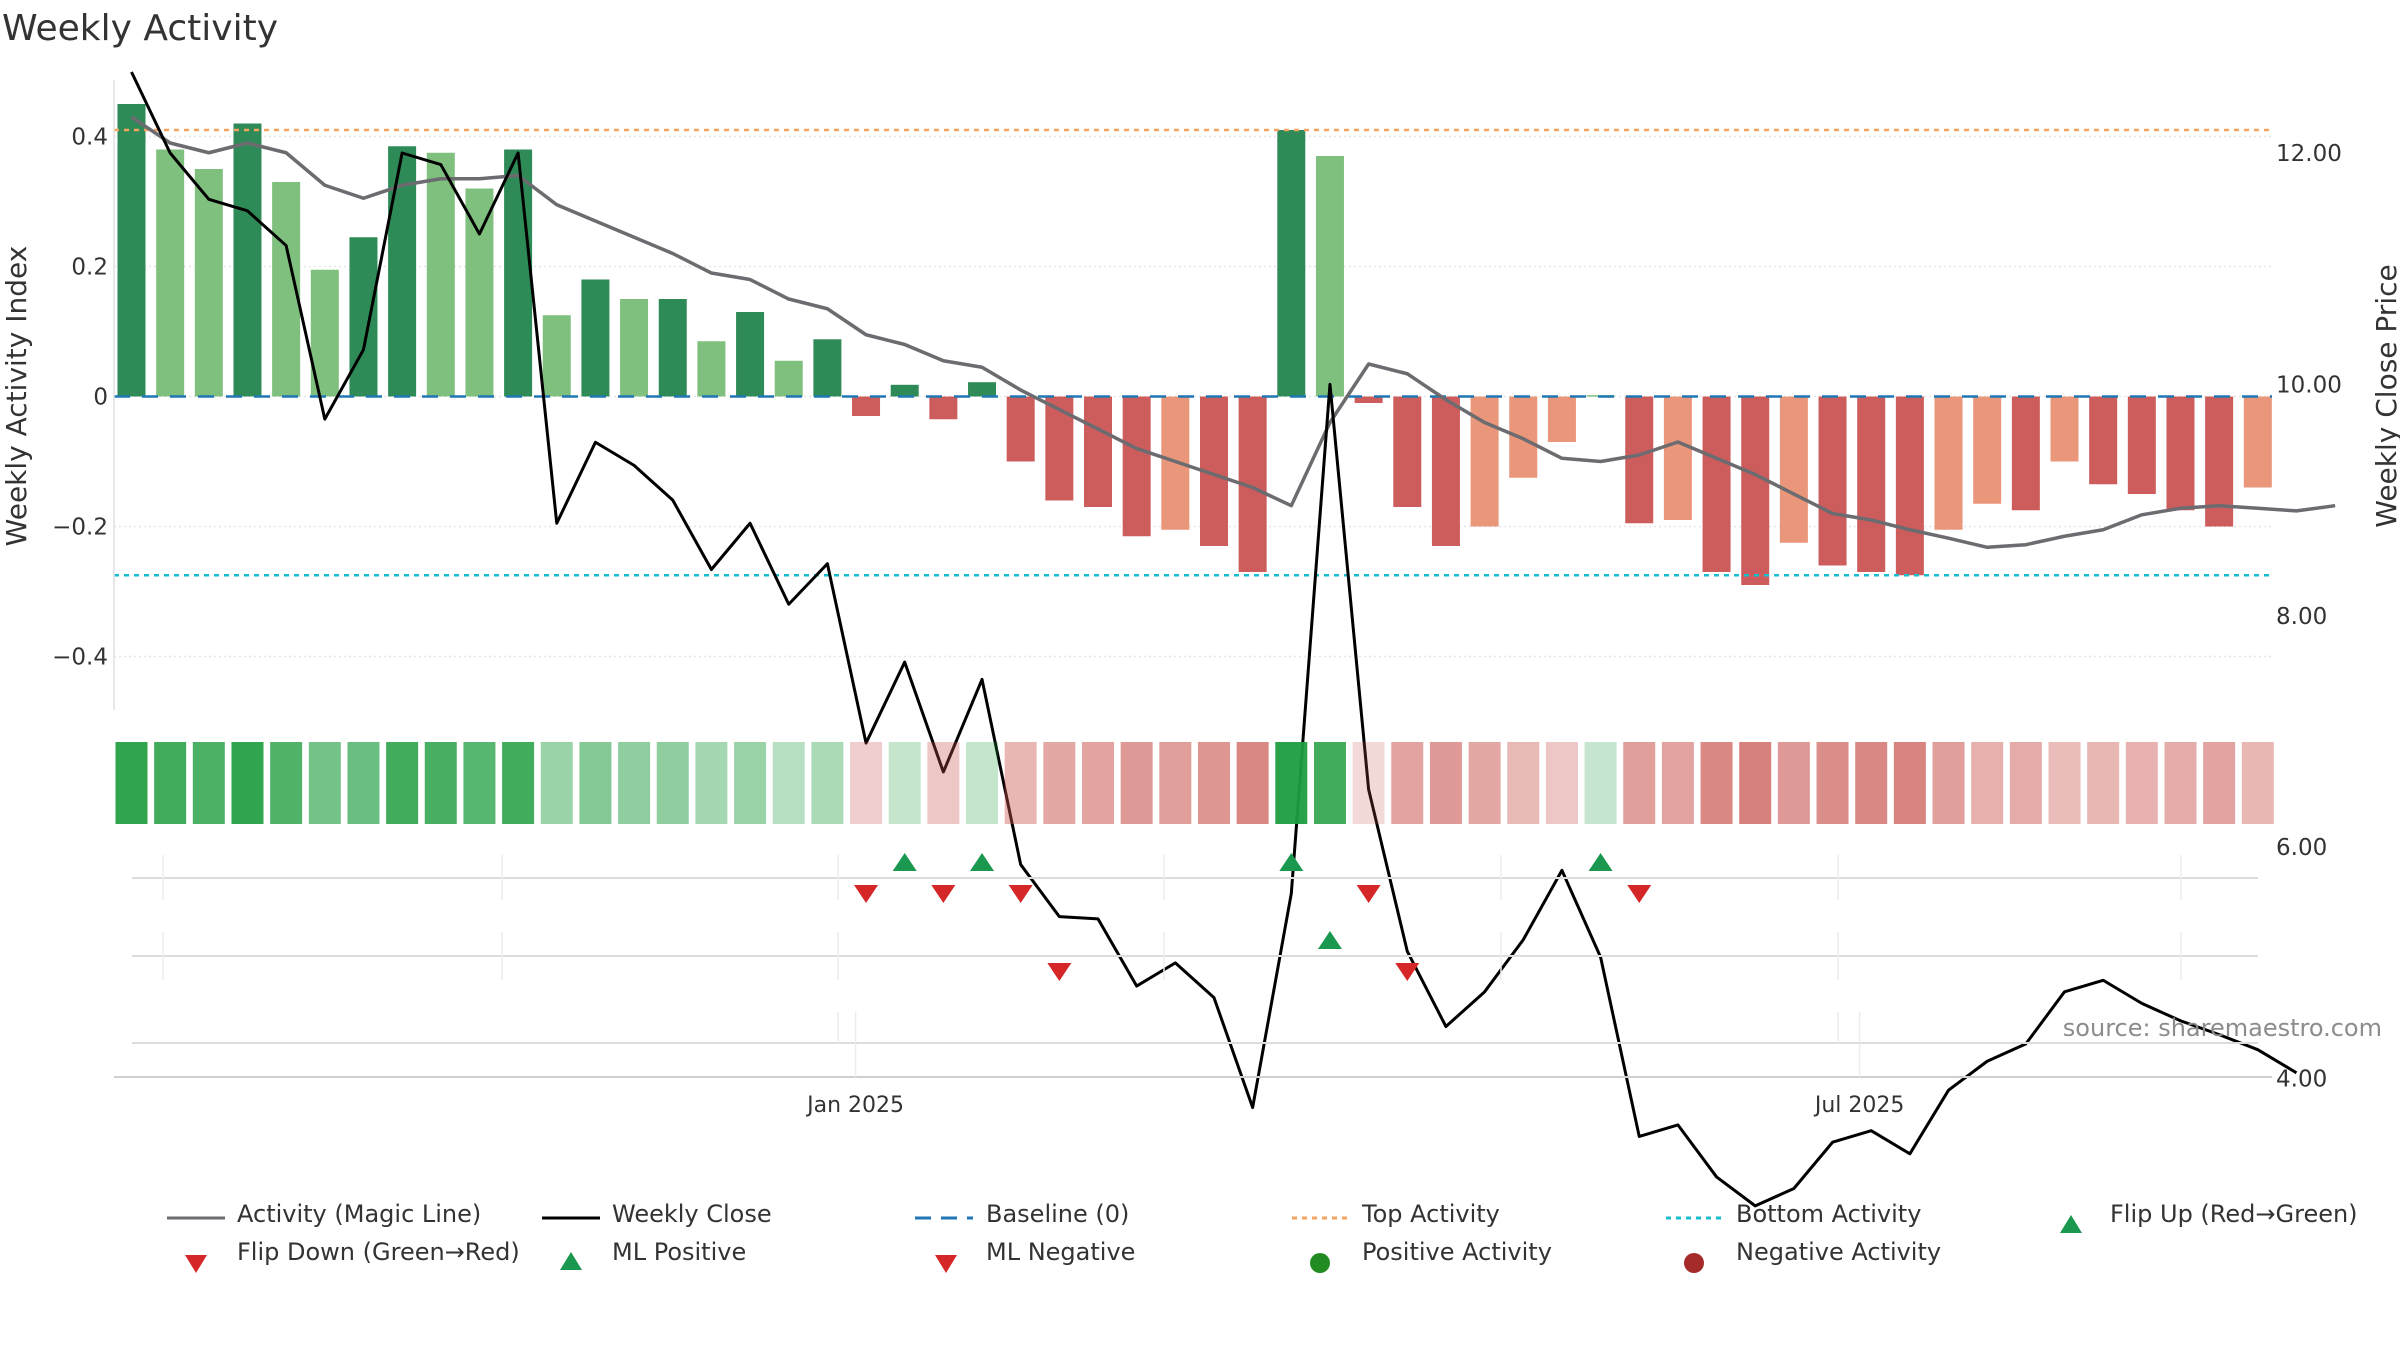  Describe the element at coordinates (1058, 1214) in the screenshot. I see `legend-label-baseline: Baseline (0)` at that location.